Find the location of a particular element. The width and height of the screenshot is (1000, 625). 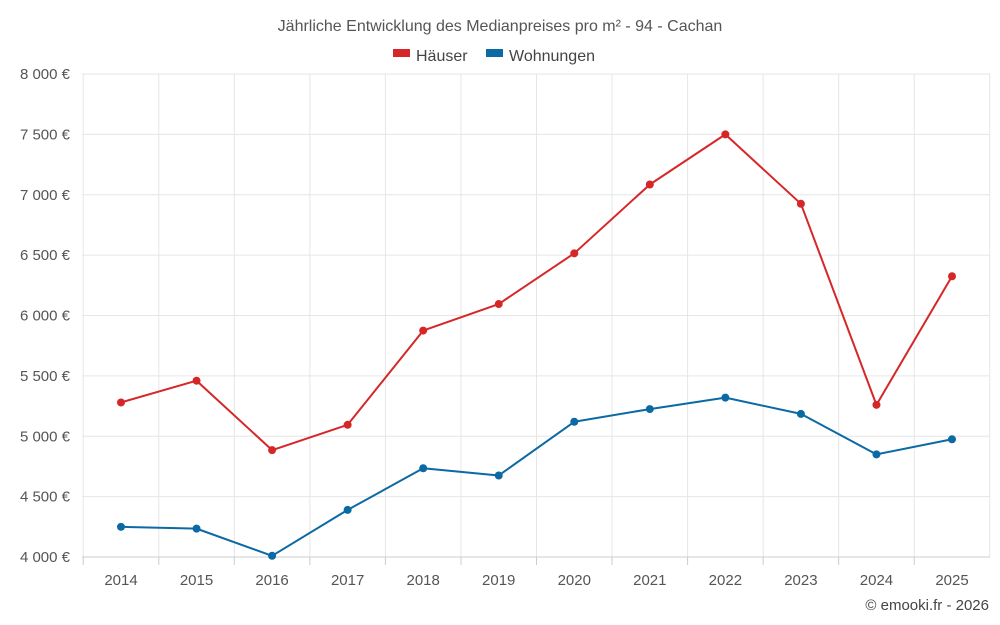

x-tick-label: 2020 is located at coordinates (574, 580).